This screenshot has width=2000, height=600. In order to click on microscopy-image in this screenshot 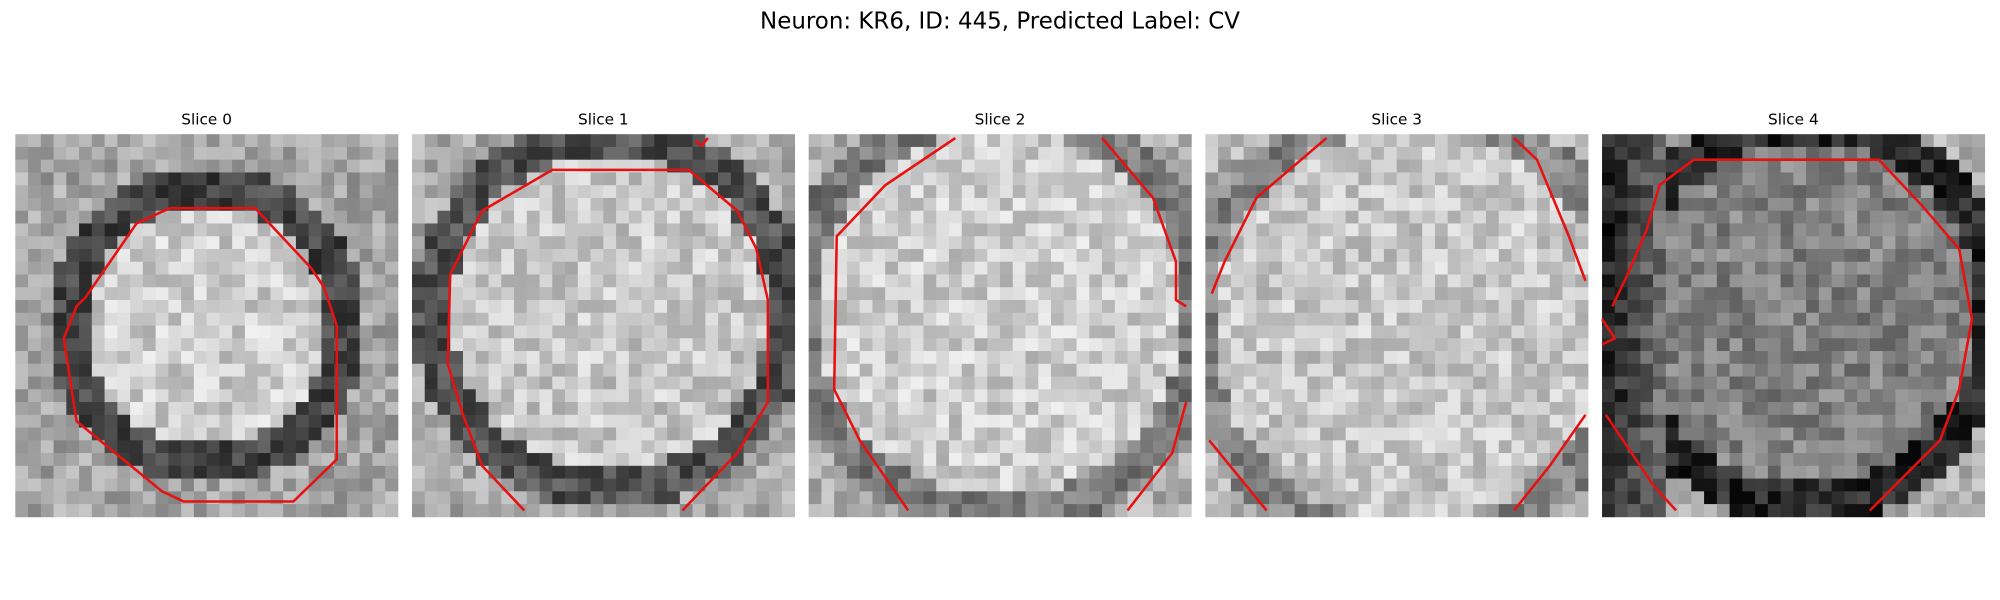, I will do `click(1000, 326)`.